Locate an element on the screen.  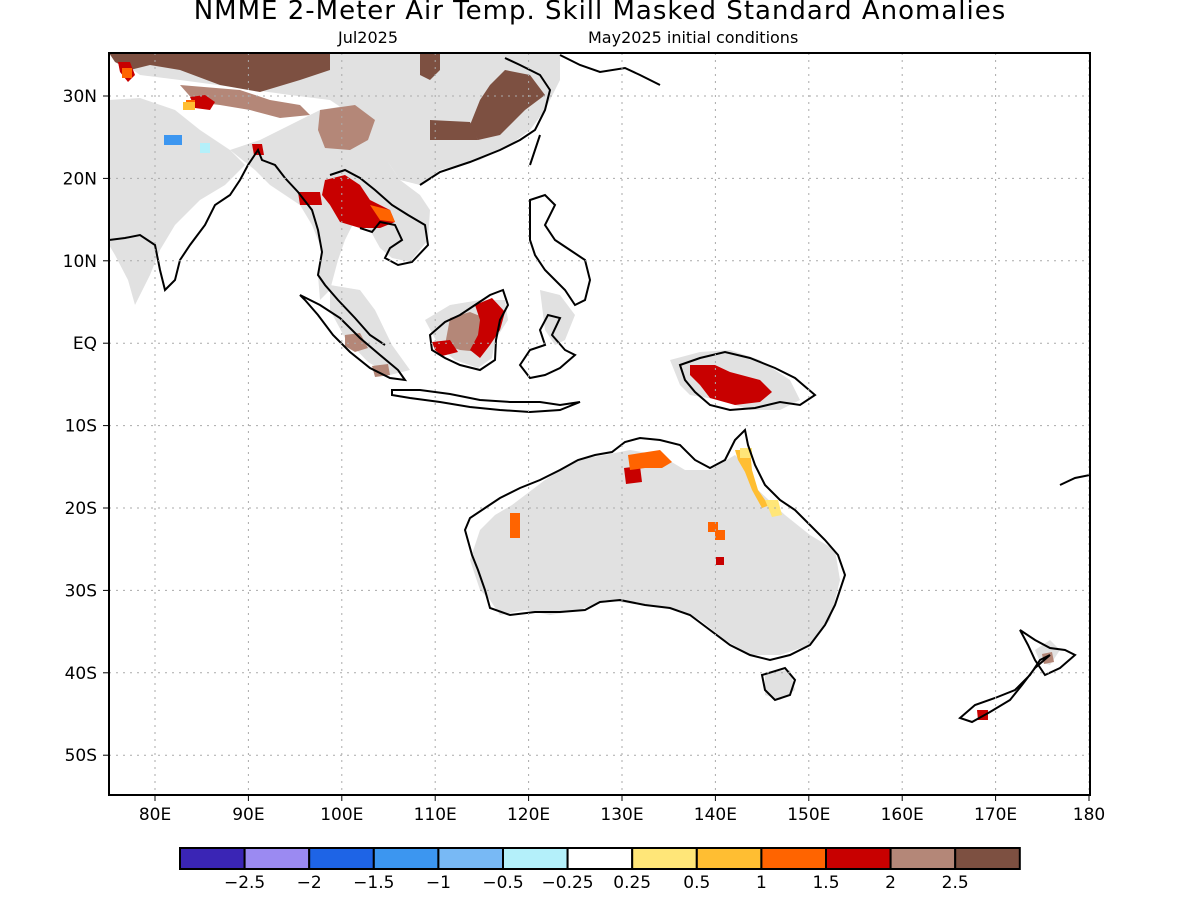
lon-label: 130E is located at coordinates (621, 815).